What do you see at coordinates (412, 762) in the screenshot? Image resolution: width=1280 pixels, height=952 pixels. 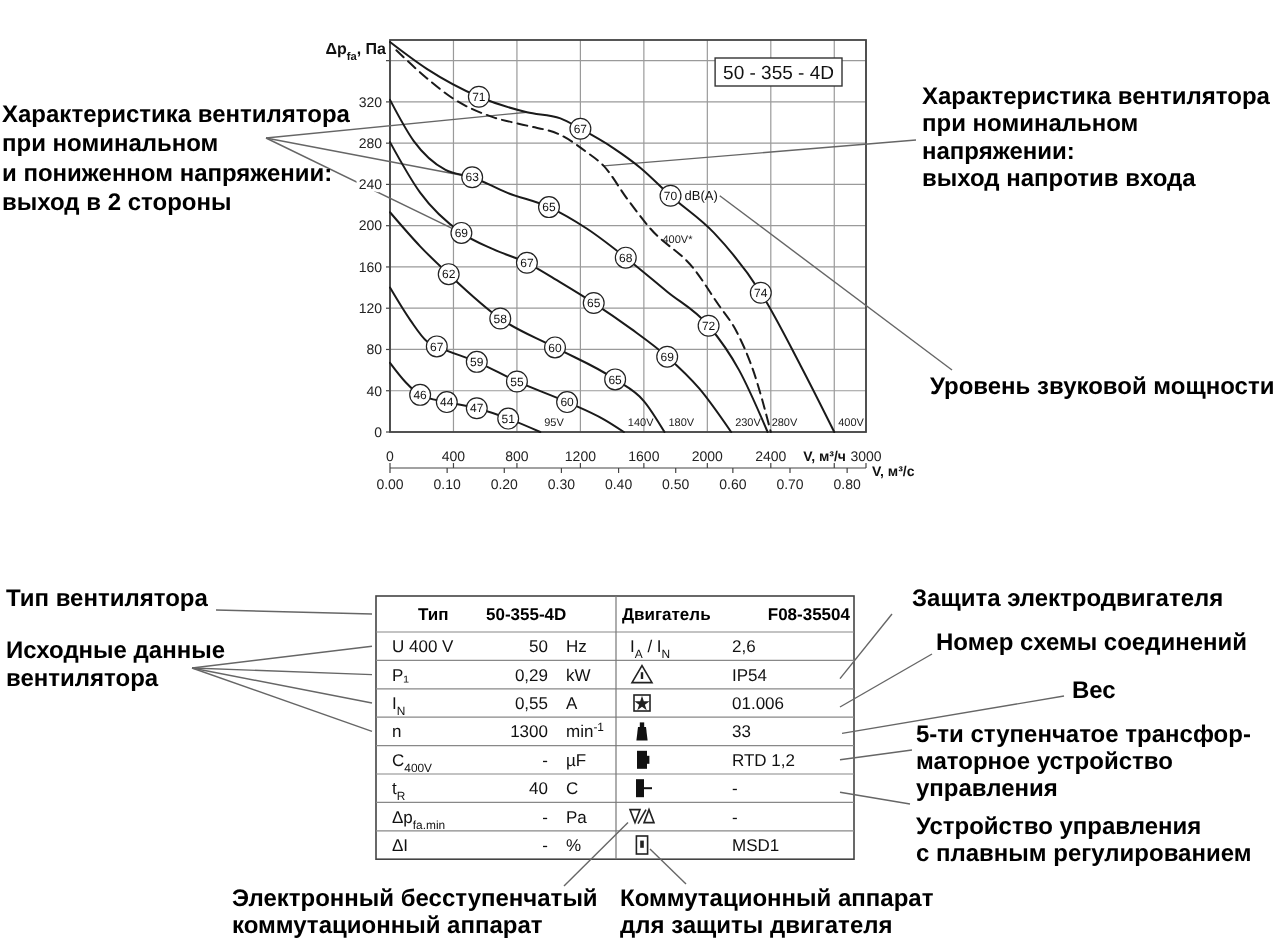 I see `text: C$_{400V}$` at bounding box center [412, 762].